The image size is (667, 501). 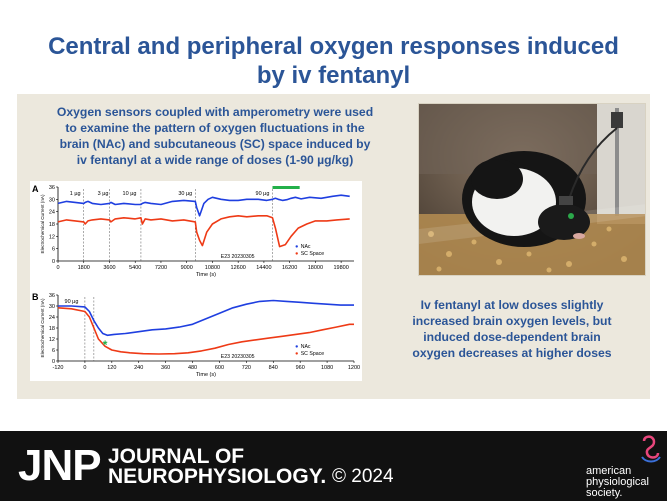 I want to click on x-tick-label: 1800, so click(x=84, y=268).